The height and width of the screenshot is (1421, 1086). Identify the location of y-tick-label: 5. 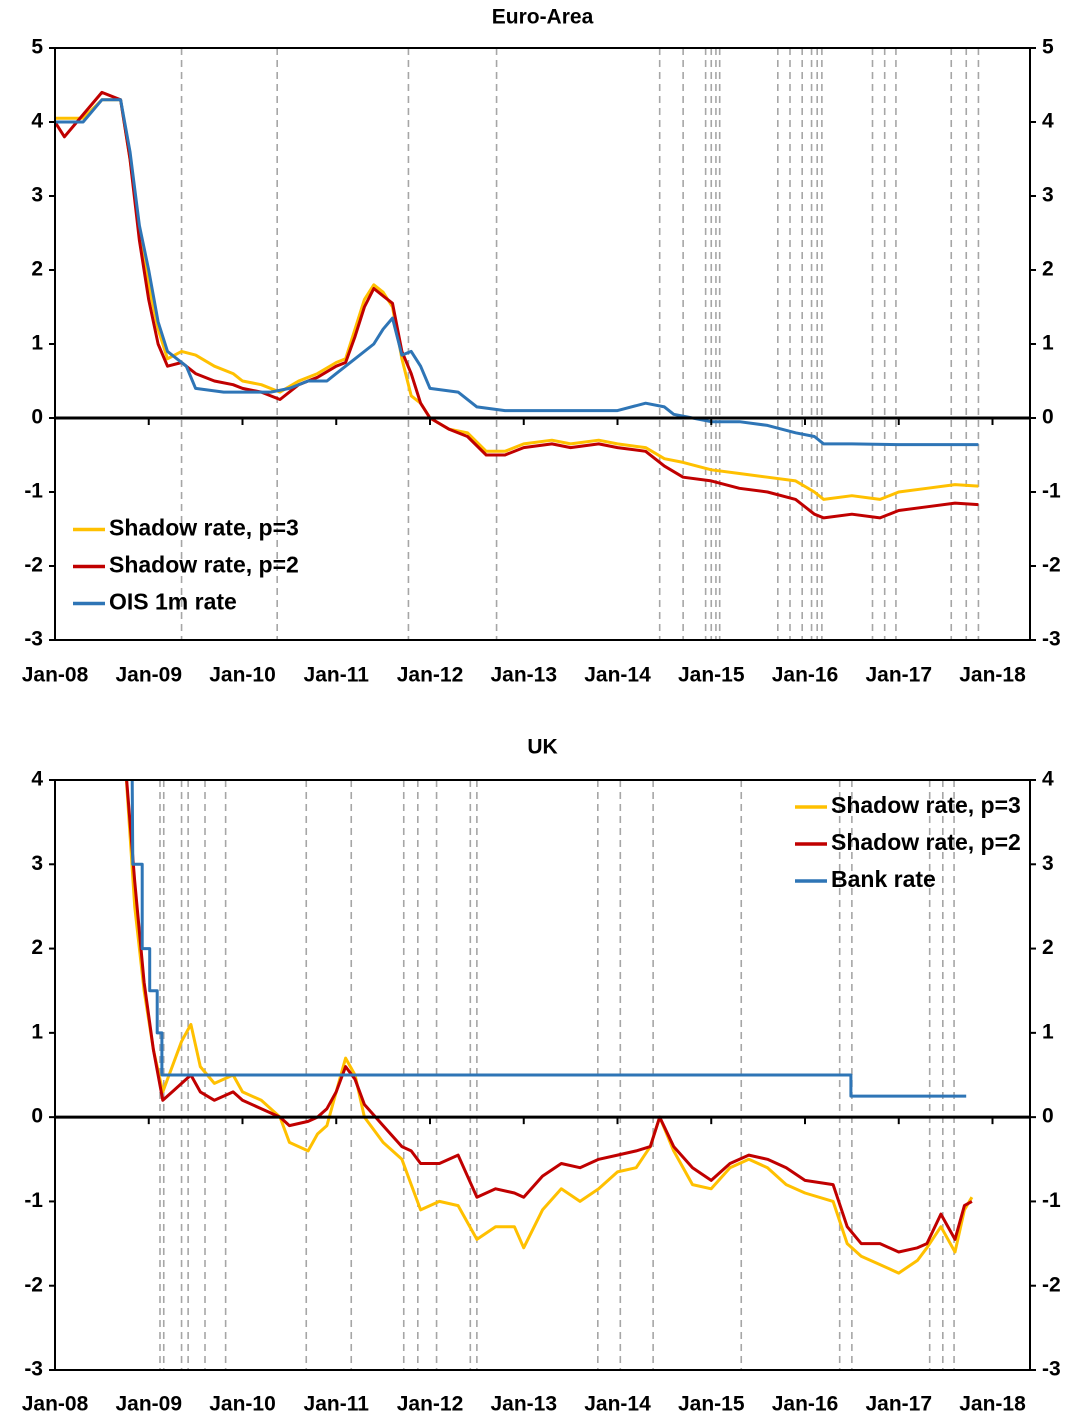
(37, 47).